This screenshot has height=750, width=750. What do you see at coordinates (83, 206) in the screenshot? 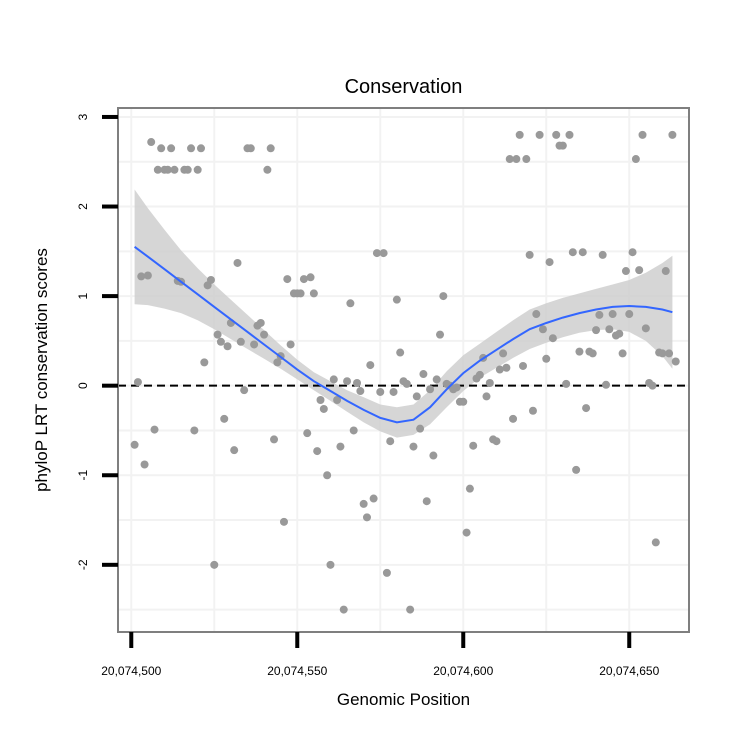
I see `y-tick-label: 2` at bounding box center [83, 206].